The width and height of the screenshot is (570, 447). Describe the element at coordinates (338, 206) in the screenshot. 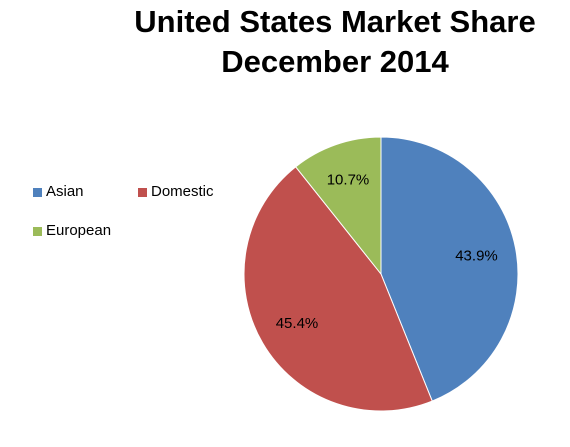

I see `pie-slice-european` at that location.